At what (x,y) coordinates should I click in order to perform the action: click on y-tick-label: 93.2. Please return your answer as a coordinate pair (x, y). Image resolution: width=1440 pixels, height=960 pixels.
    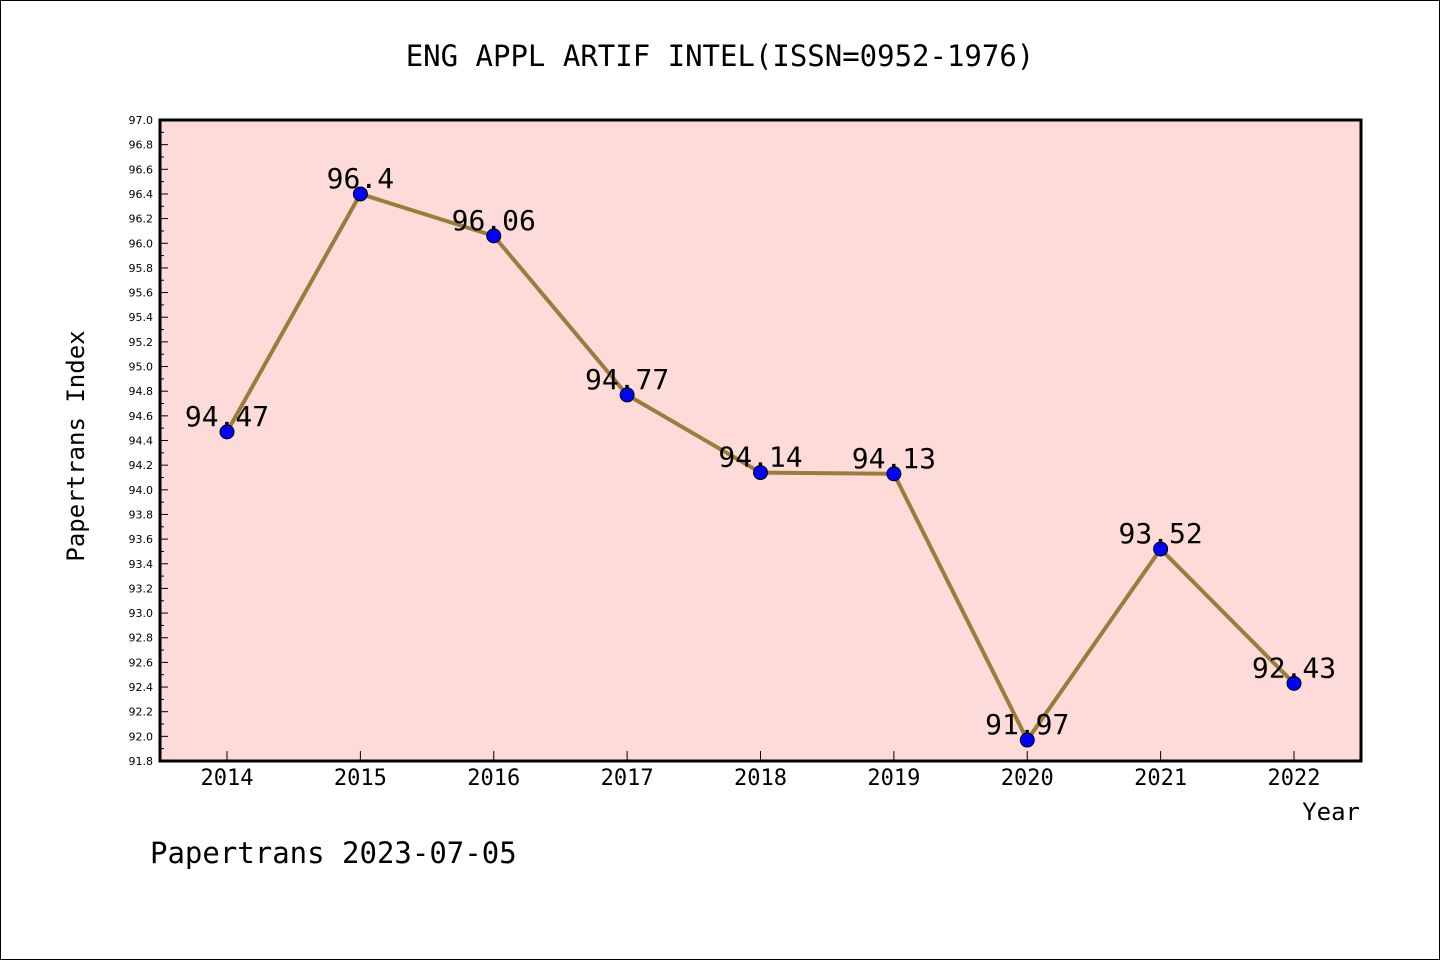
    Looking at the image, I should click on (141, 588).